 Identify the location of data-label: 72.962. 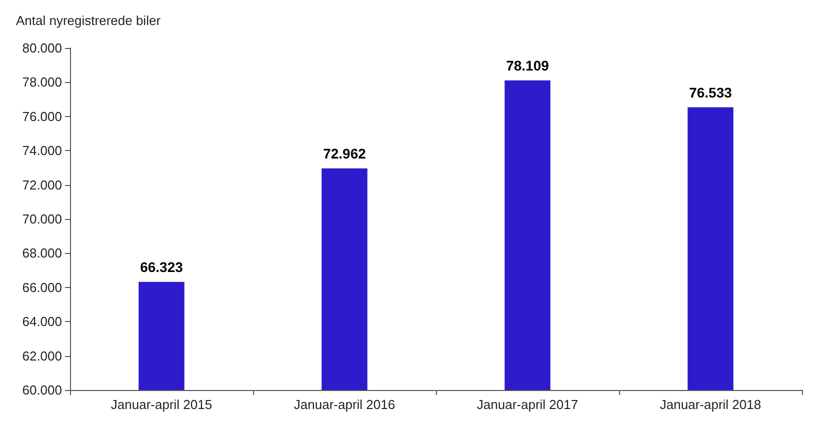
(344, 153).